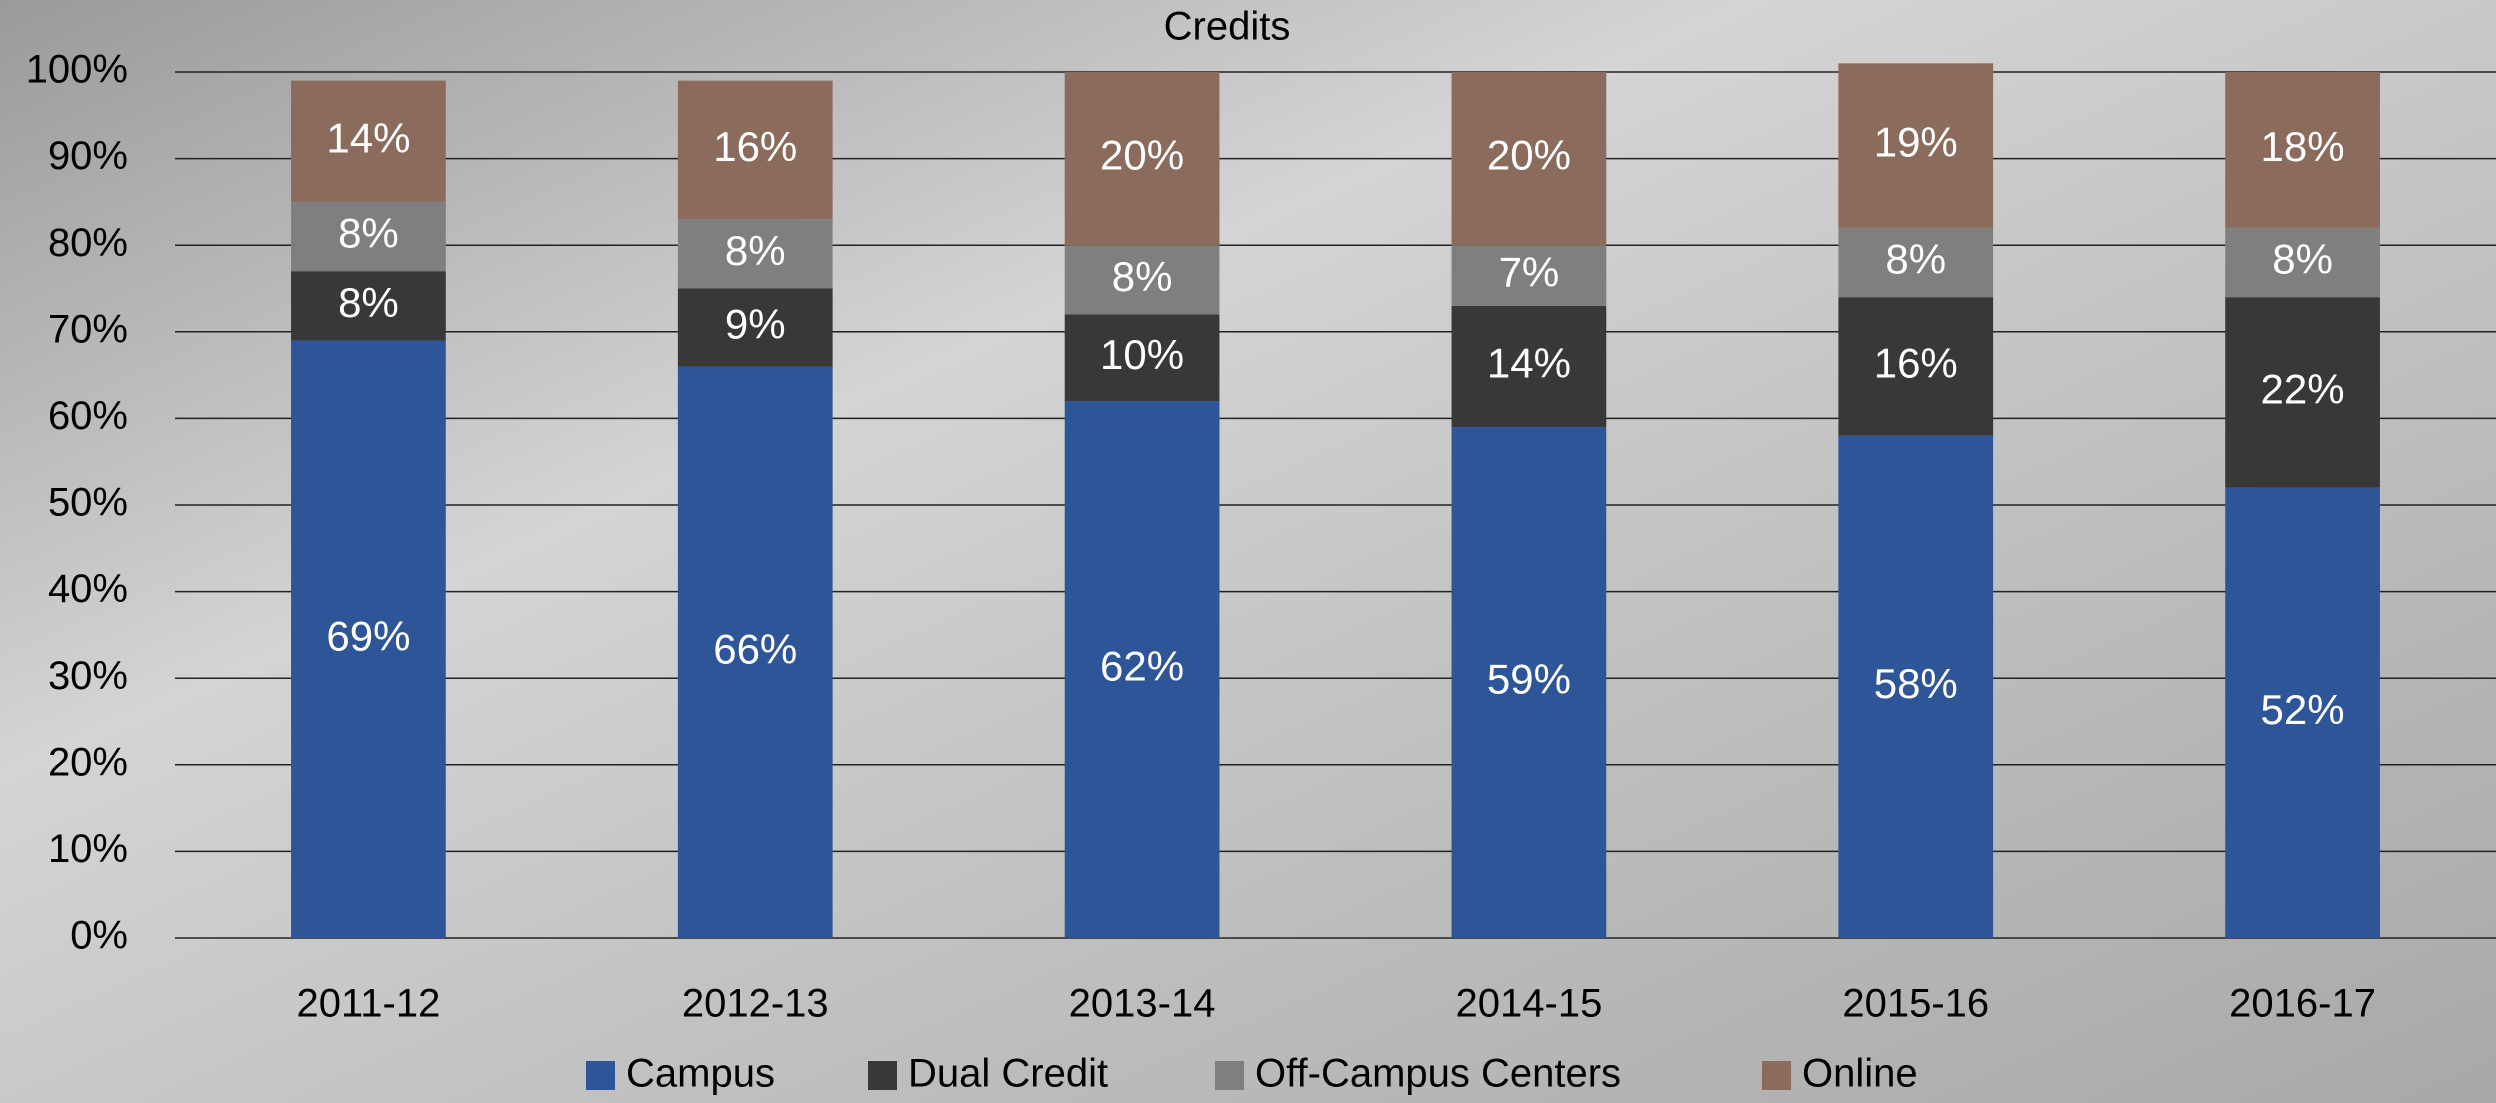 The height and width of the screenshot is (1103, 2496). I want to click on data-label: 10%, so click(1142, 354).